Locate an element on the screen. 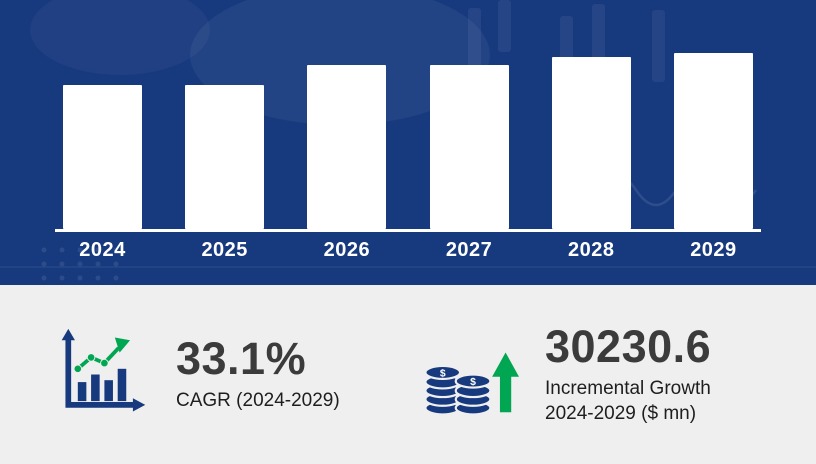  bar-2028 is located at coordinates (591, 143).